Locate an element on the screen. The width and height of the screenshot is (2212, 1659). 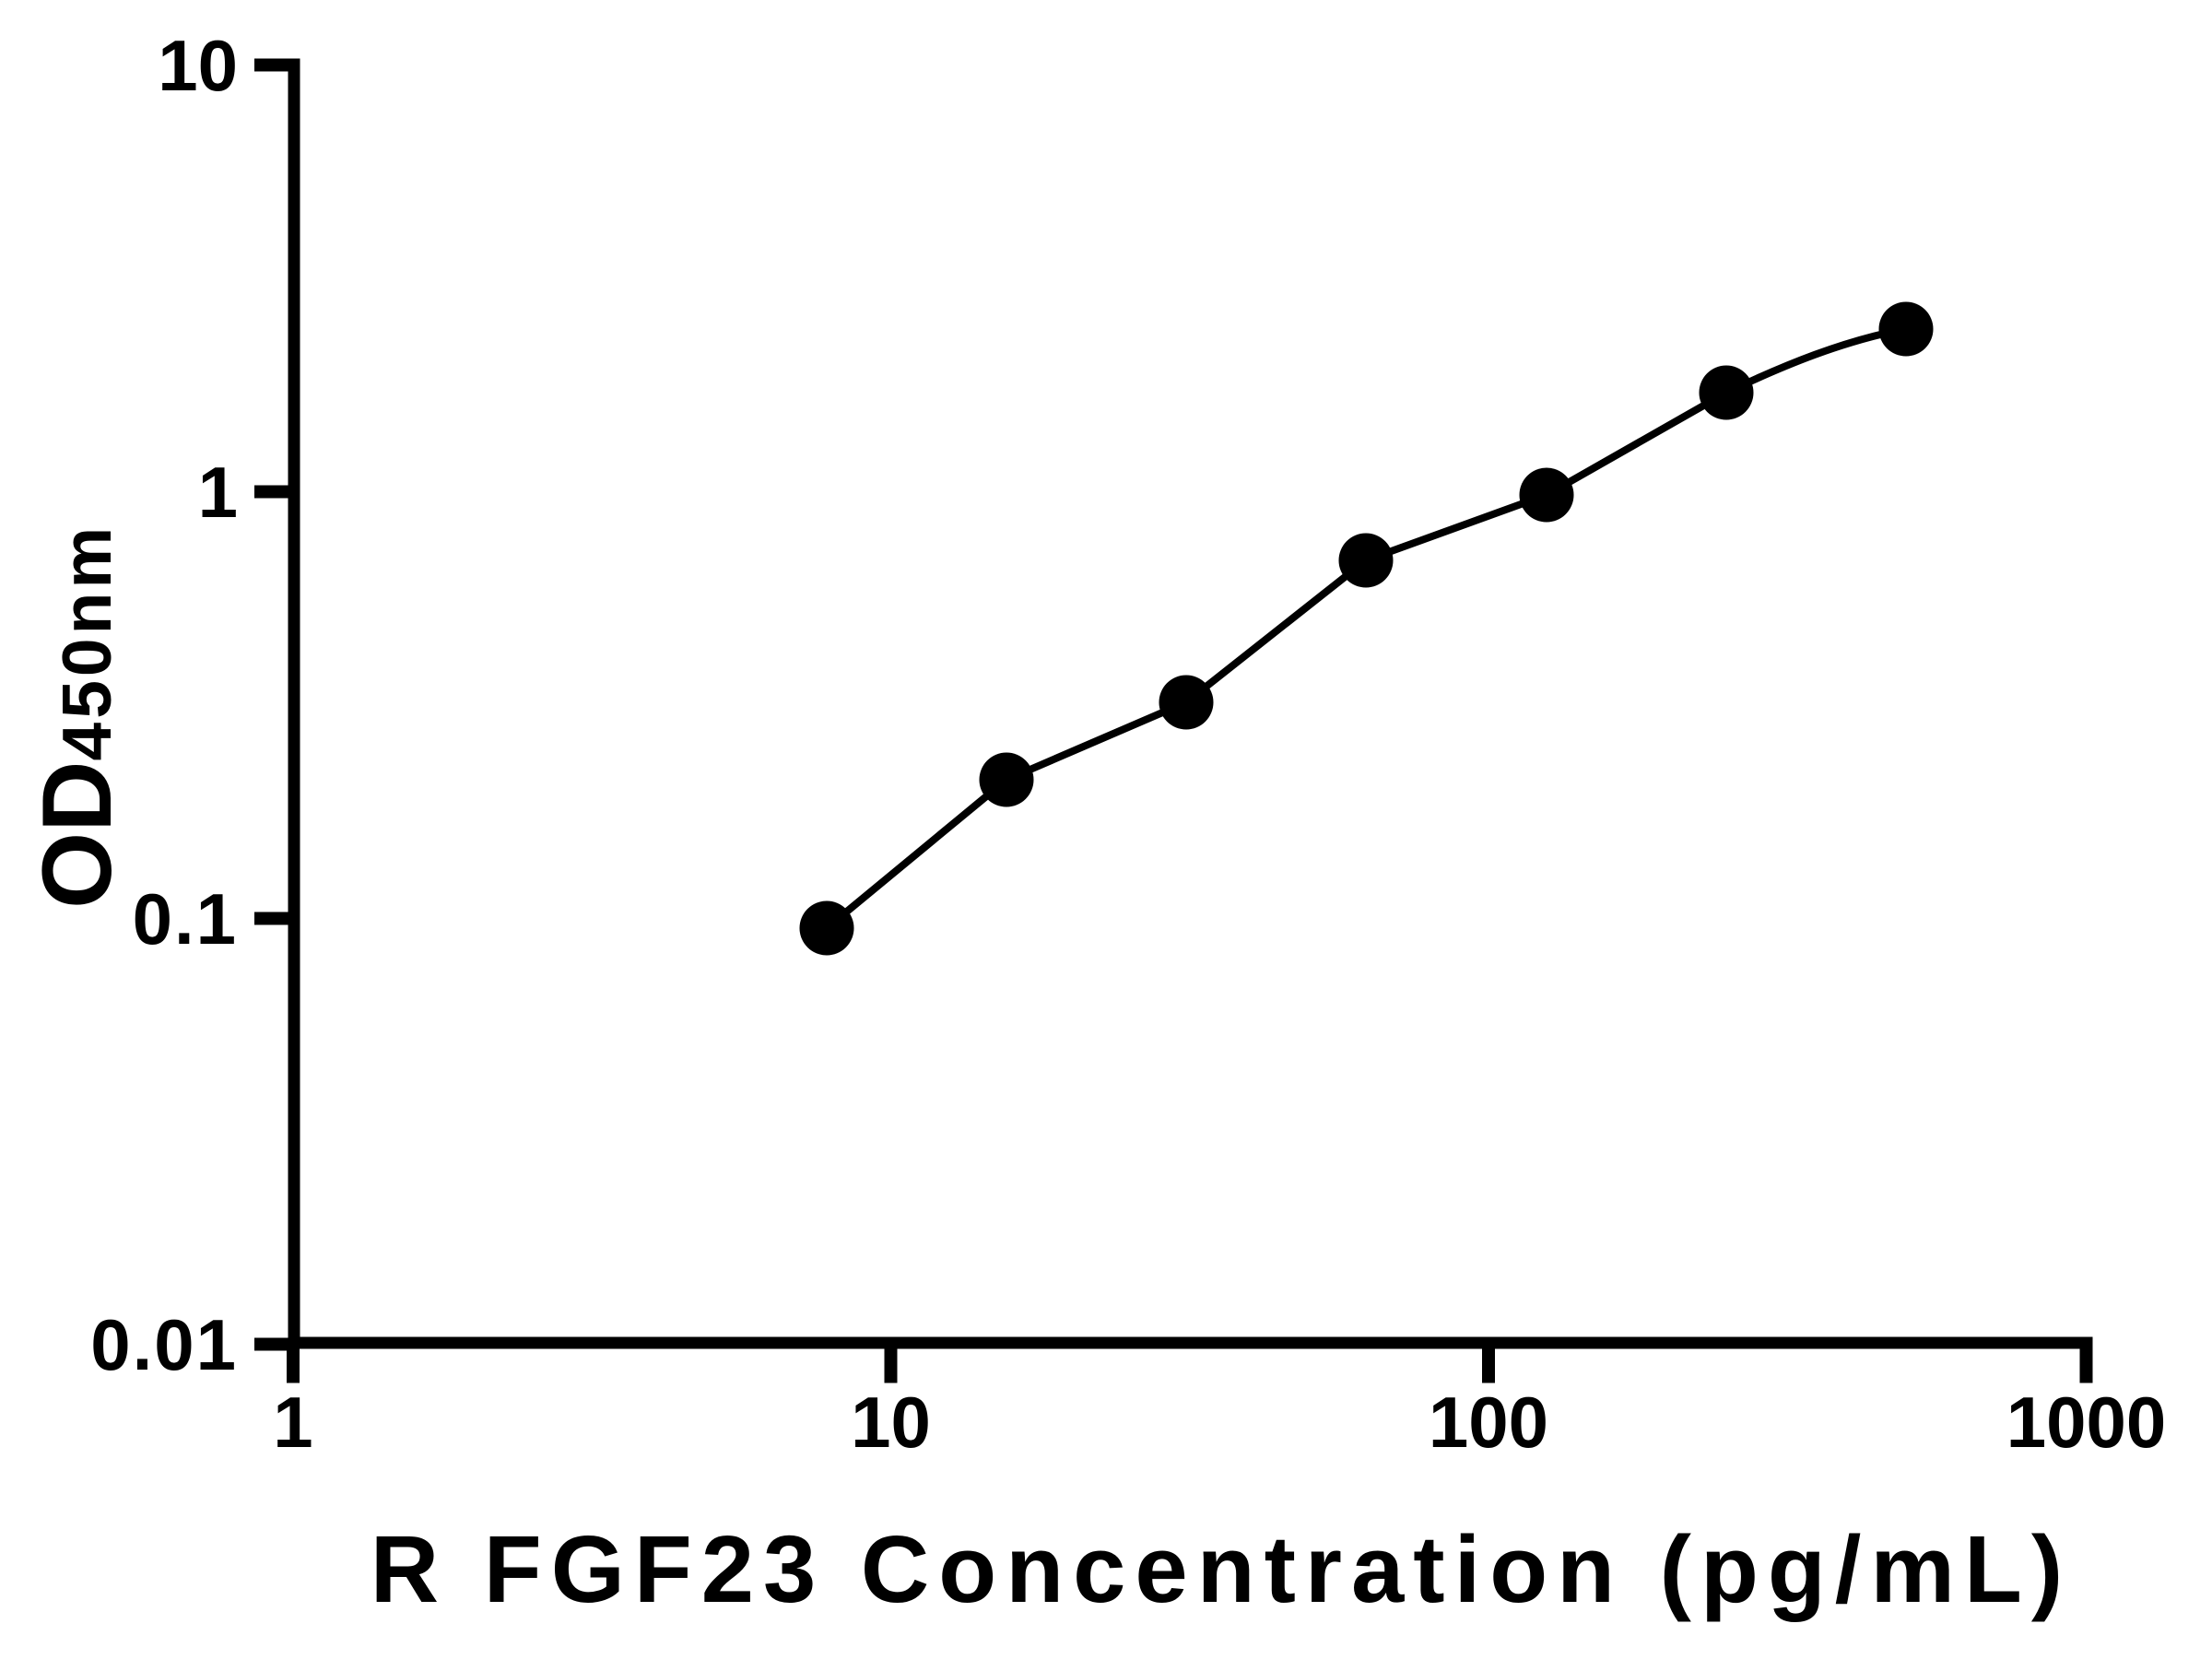
svg-text: R FGF23 Concentration (pg/mL) is located at coordinates (1221, 1569).